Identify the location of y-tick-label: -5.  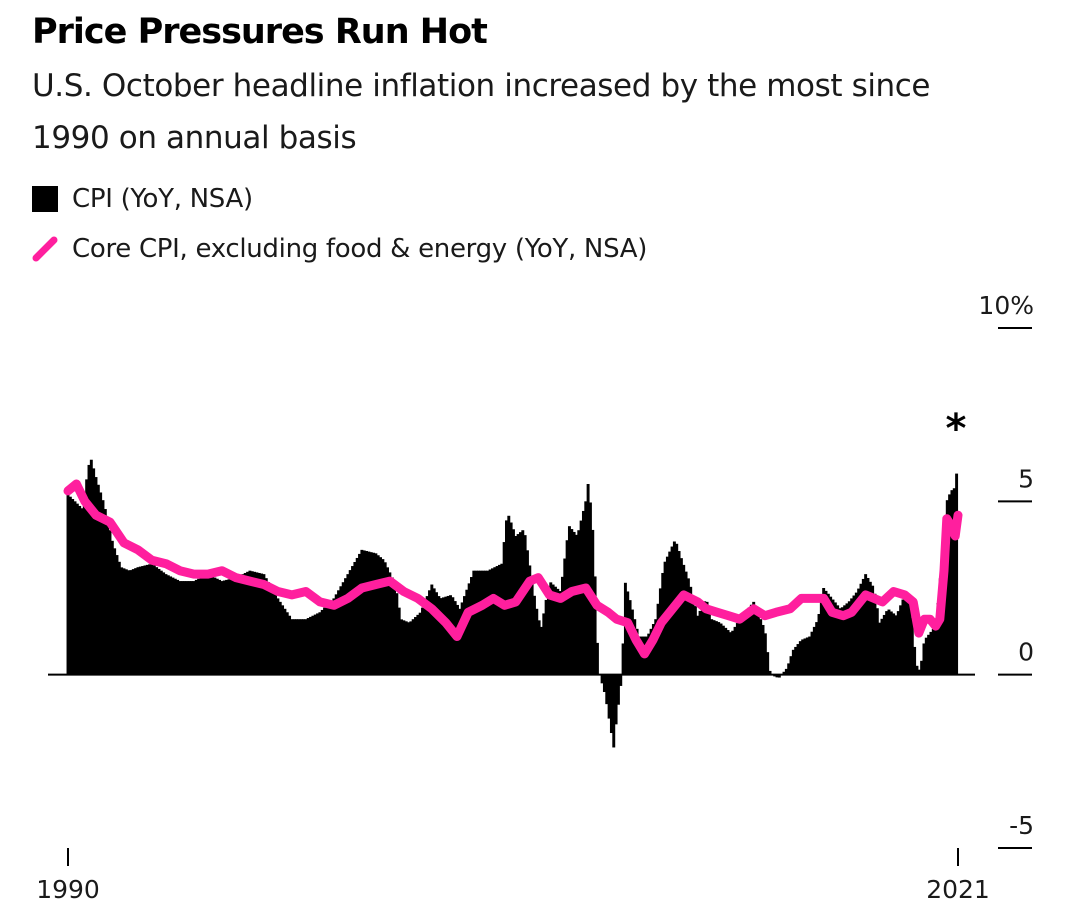
(1021, 825).